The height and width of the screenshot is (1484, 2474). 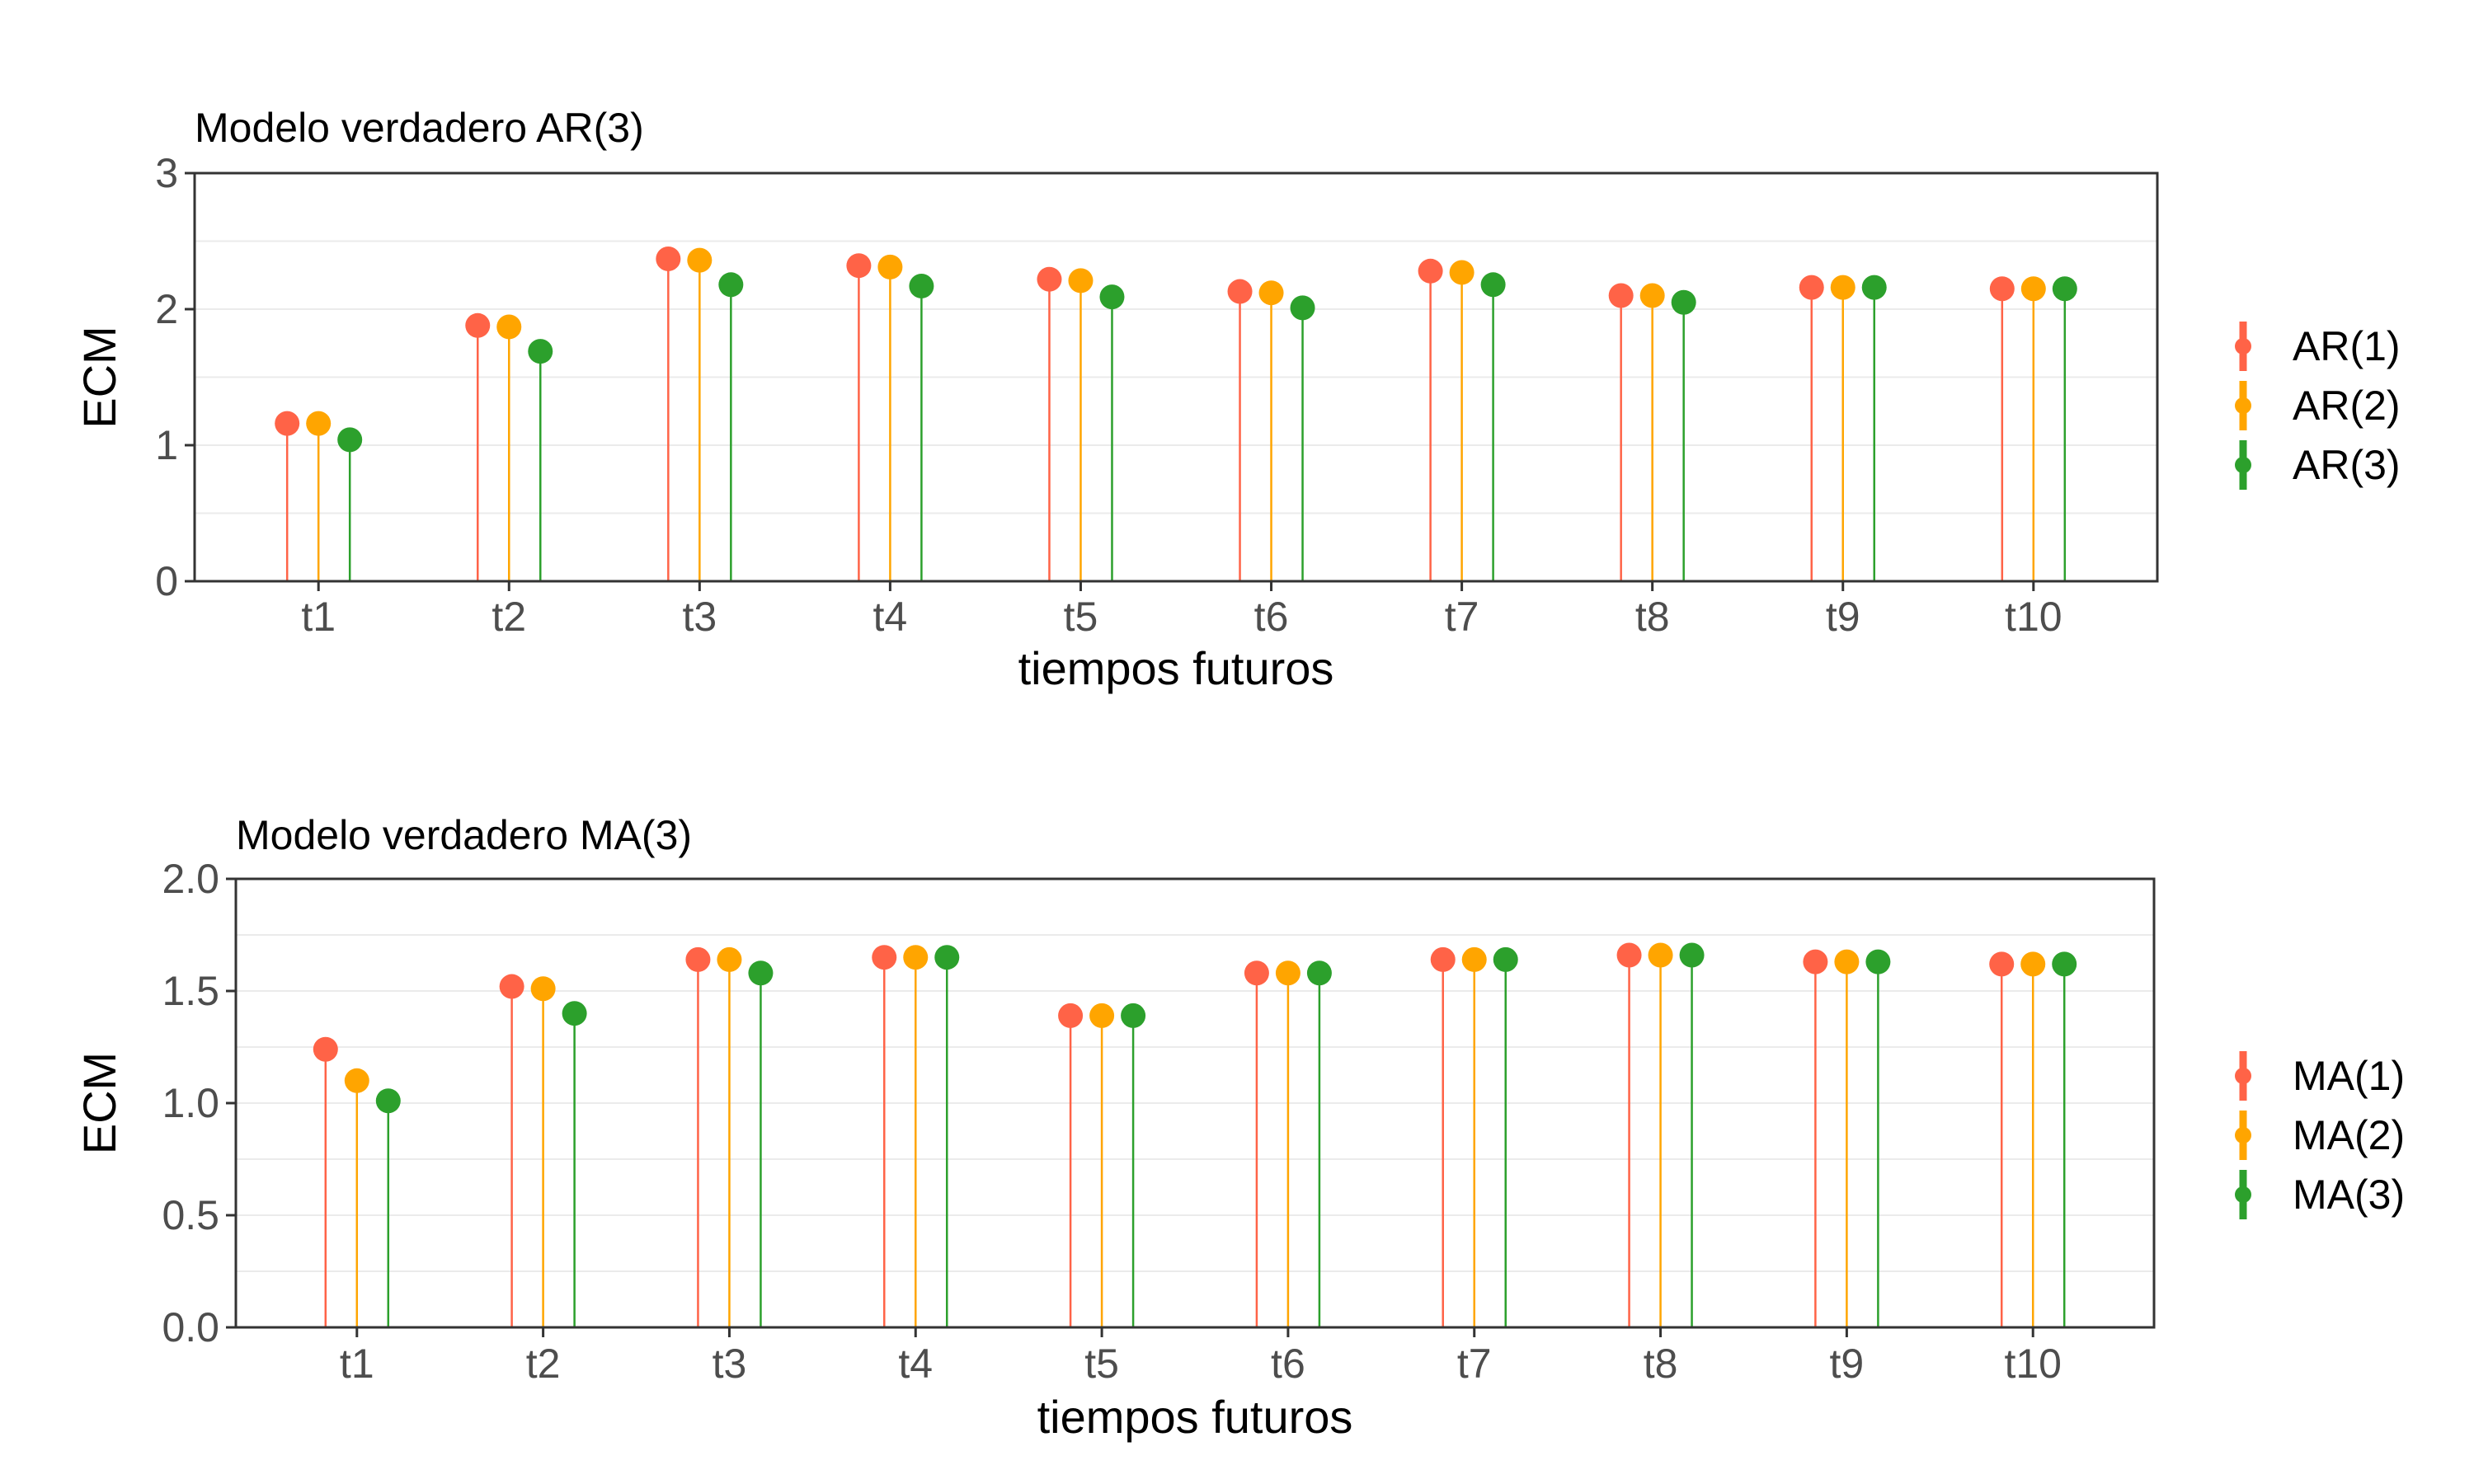 I want to click on point-ar3-t2, so click(x=540, y=351).